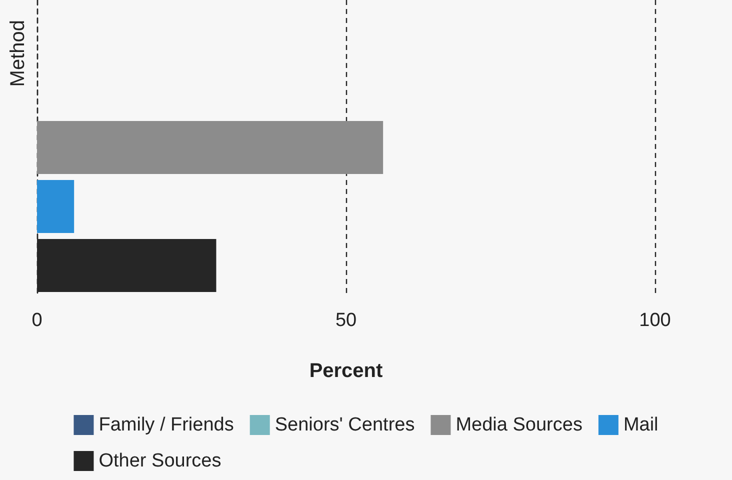  Describe the element at coordinates (640, 425) in the screenshot. I see `legend-label: Mail` at that location.